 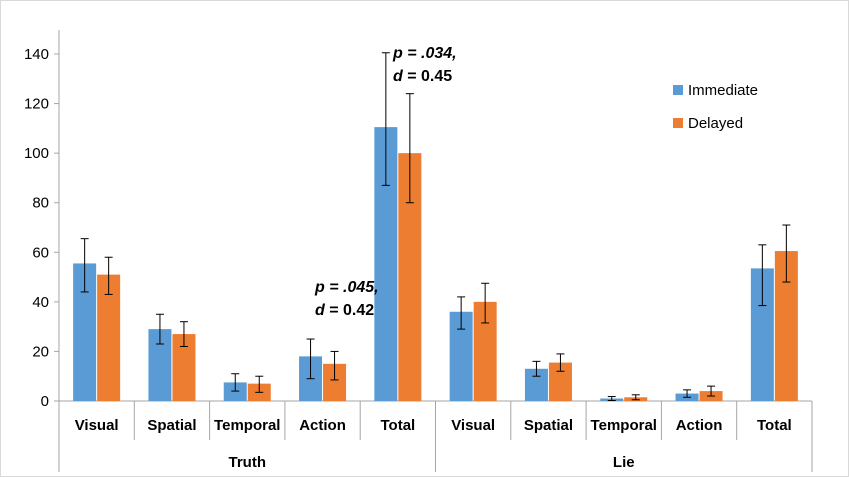 What do you see at coordinates (715, 123) in the screenshot?
I see `legend-label: Delayed` at bounding box center [715, 123].